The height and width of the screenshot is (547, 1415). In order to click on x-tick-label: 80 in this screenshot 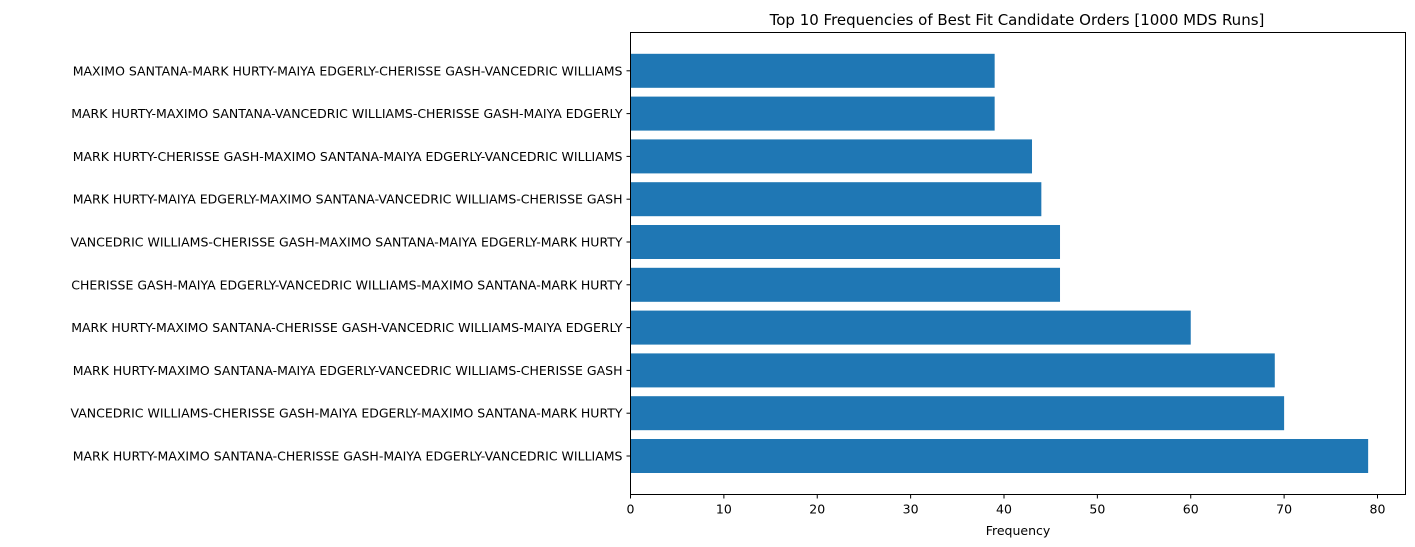, I will do `click(1378, 509)`.